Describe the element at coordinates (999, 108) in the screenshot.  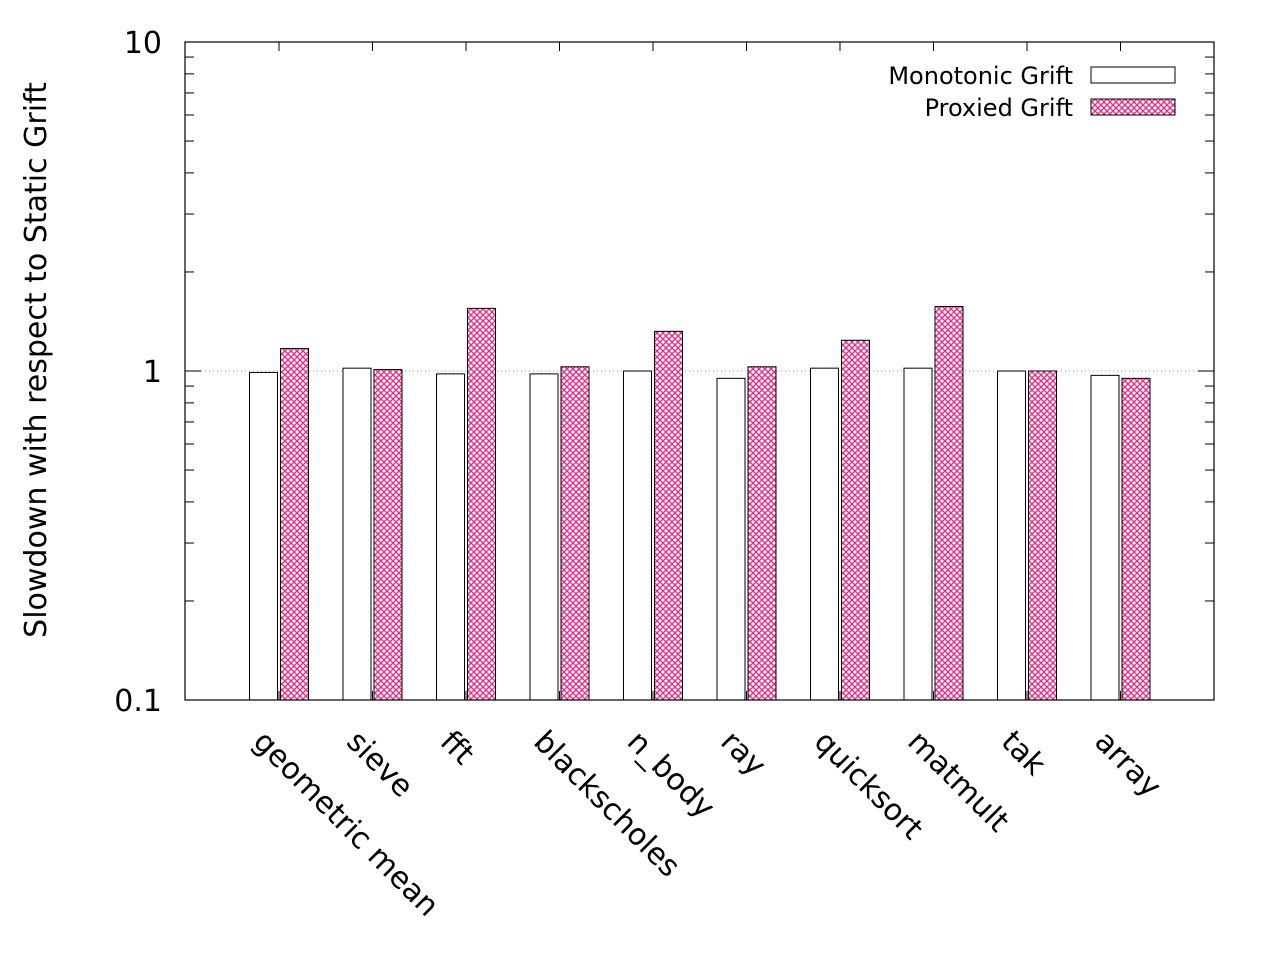
I see `legend-label: Proxied Grift` at that location.